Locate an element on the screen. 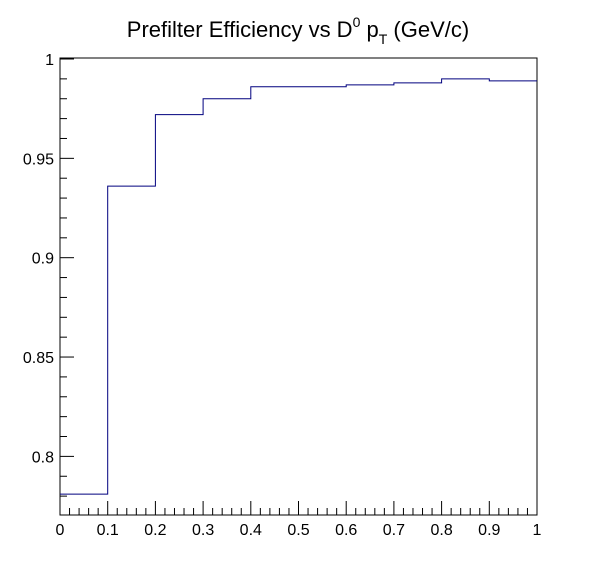  x-tick-label: 0.5 is located at coordinates (298, 530).